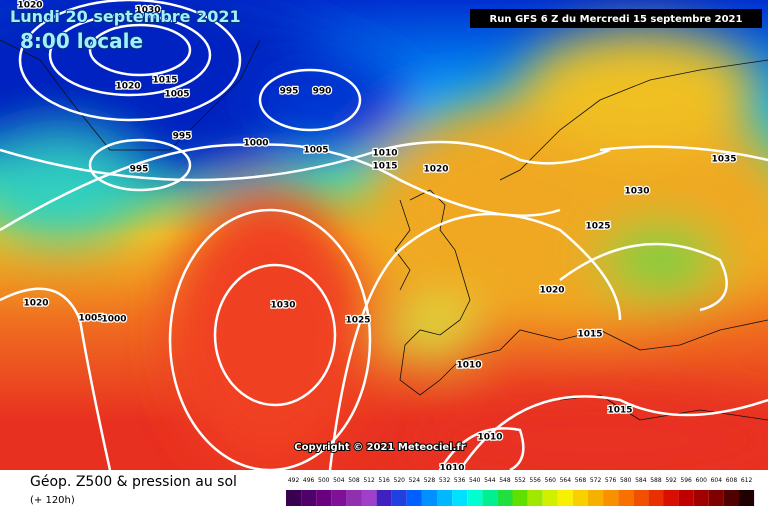 This screenshot has height=512, width=768. What do you see at coordinates (535, 480) in the screenshot?
I see `legend-label: 556` at bounding box center [535, 480].